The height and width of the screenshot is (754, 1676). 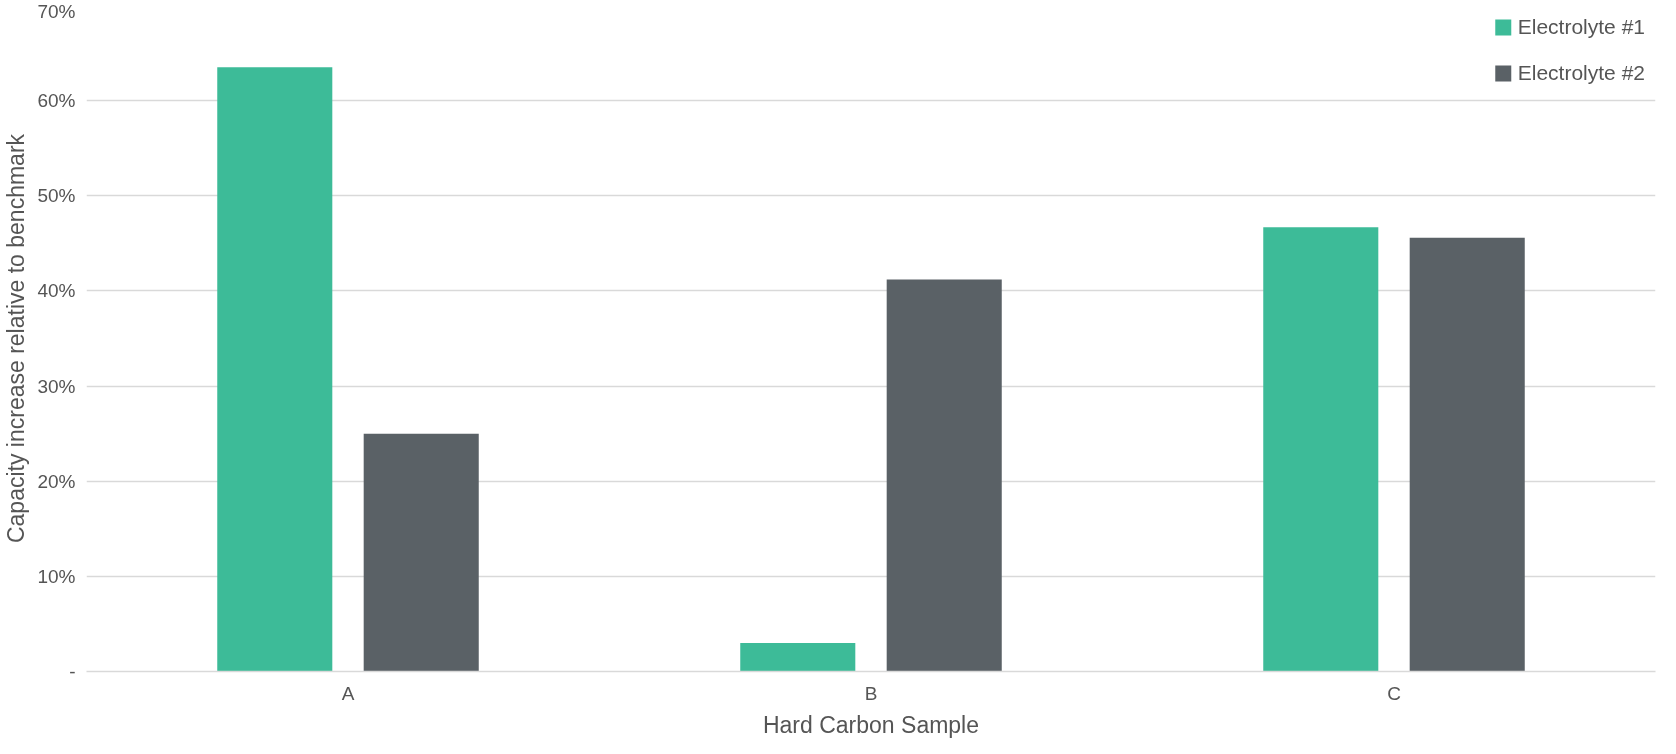 I want to click on y-tick-label: 50%, so click(x=56, y=196).